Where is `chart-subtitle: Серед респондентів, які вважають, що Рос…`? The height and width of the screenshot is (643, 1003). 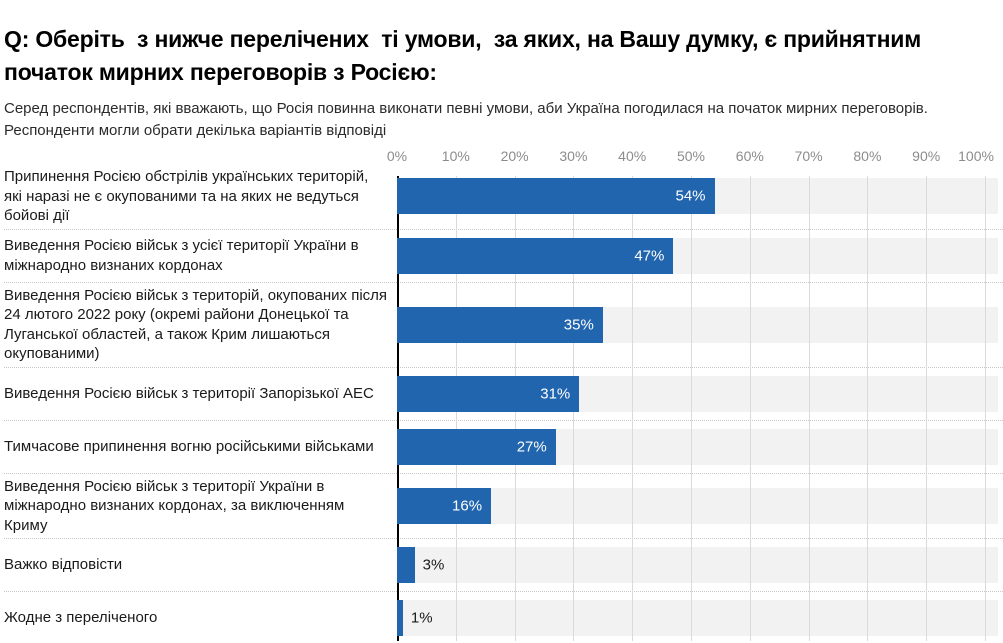
chart-subtitle: Серед респондентів, які вважають, що Рос… is located at coordinates (466, 119).